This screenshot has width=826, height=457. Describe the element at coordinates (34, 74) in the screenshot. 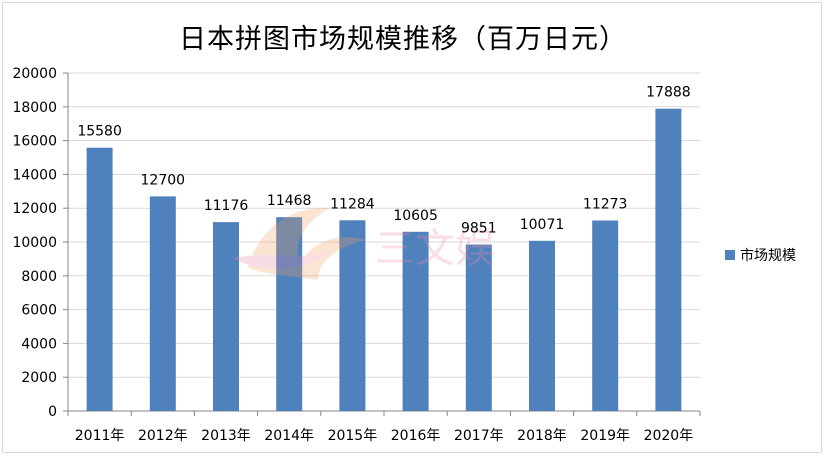

I see `y-tick-label: 20000` at that location.